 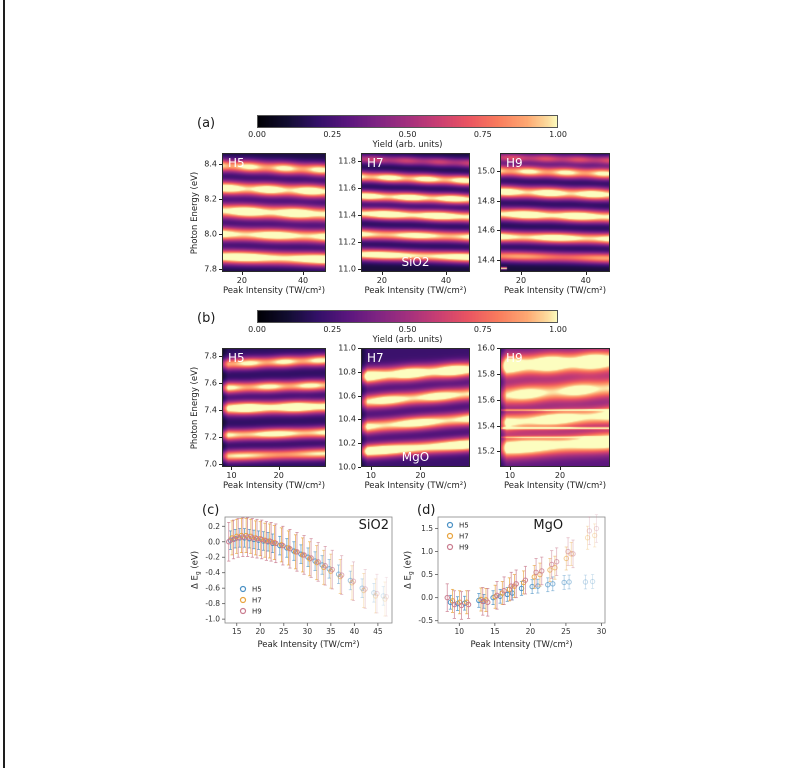 What do you see at coordinates (427, 551) in the screenshot?
I see `y-tick-label: 1.0` at bounding box center [427, 551].